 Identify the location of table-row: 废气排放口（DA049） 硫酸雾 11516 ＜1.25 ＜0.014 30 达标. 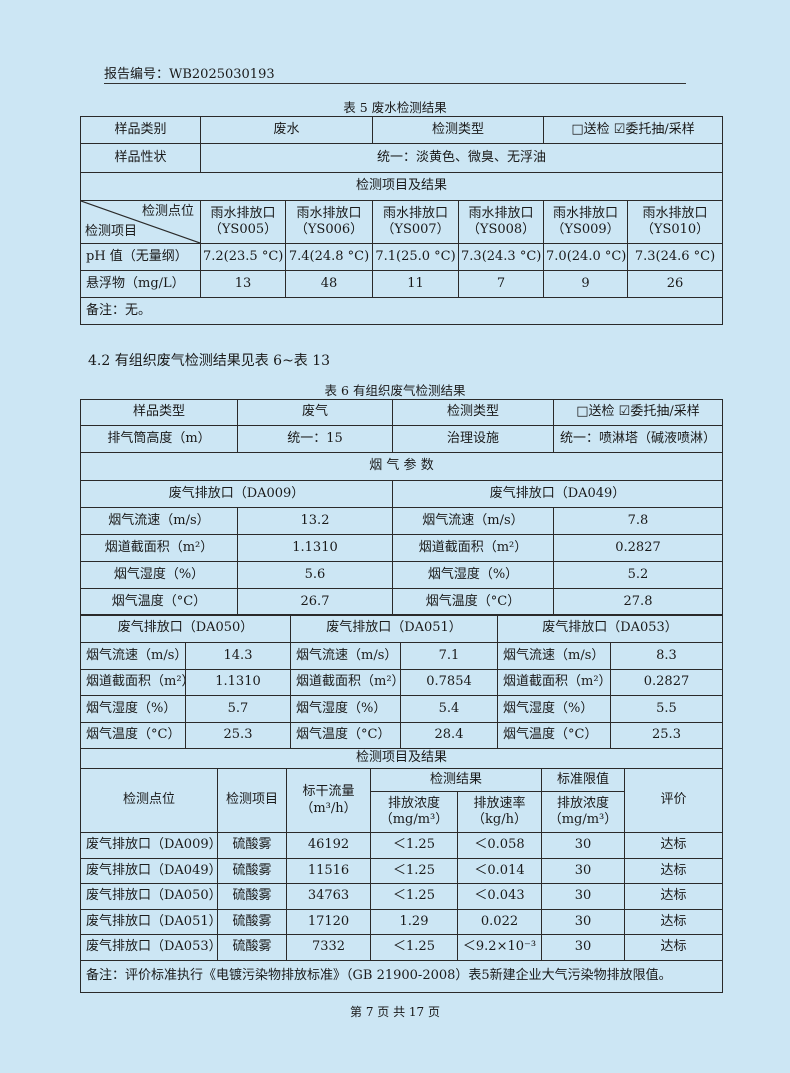
(402, 870).